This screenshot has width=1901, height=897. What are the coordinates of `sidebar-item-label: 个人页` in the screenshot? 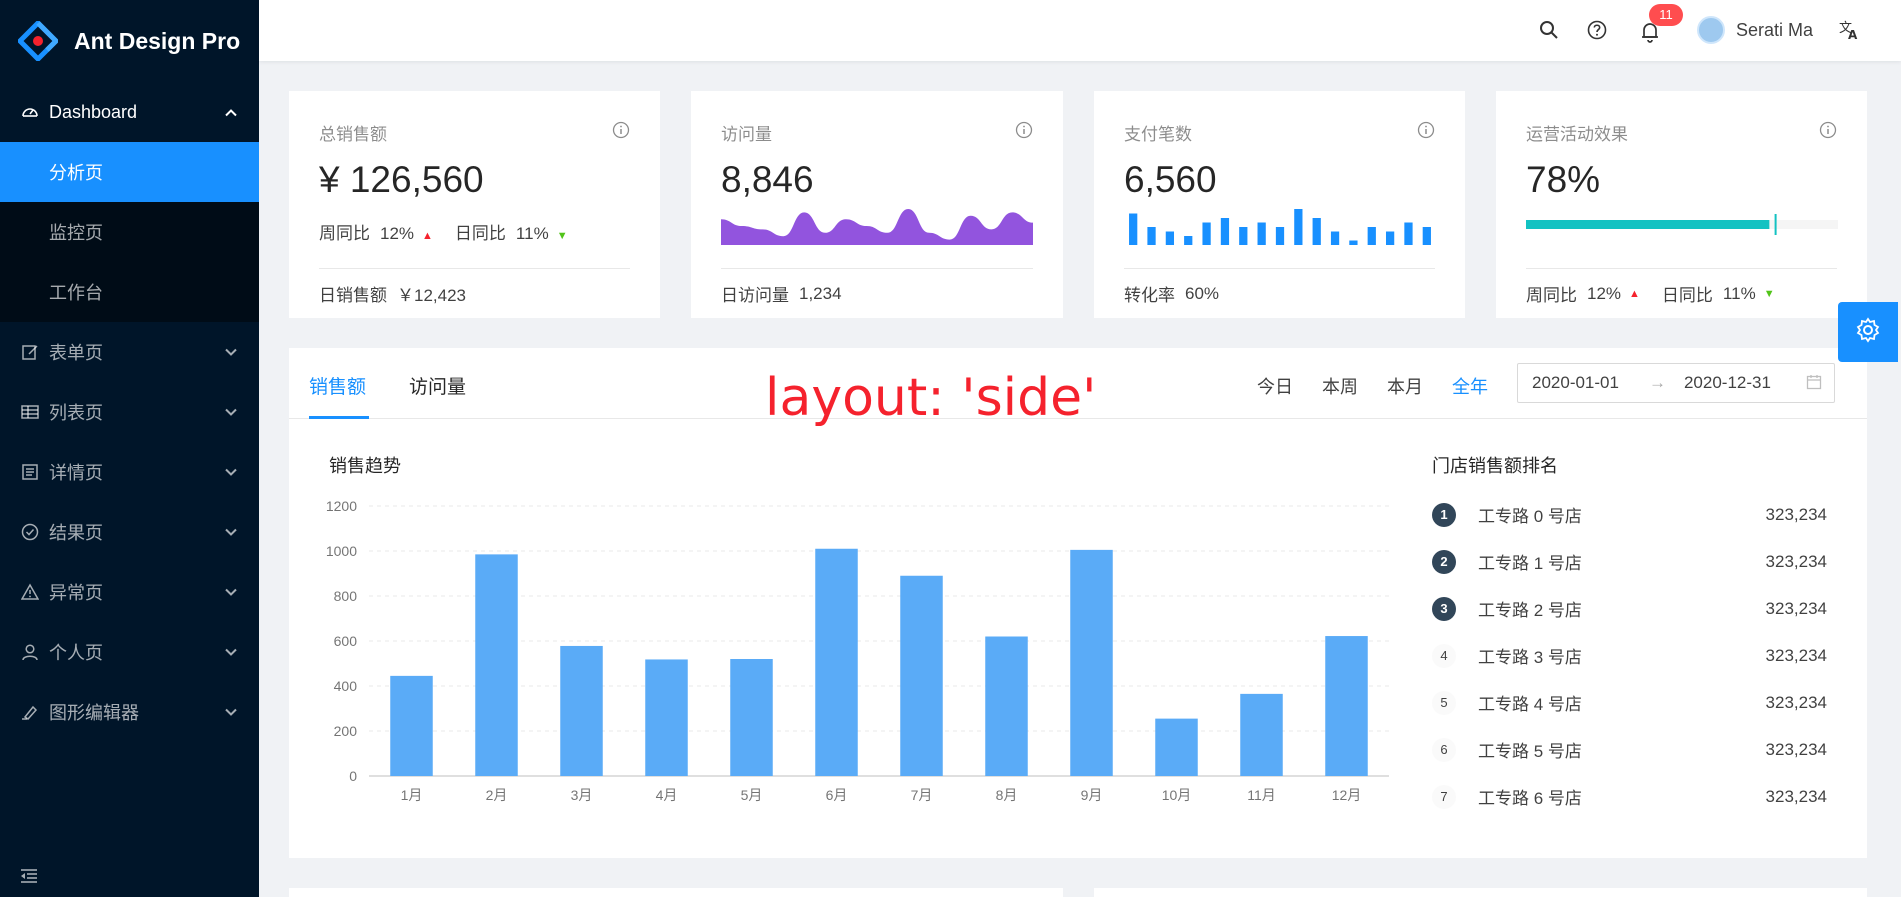 It's located at (76, 653).